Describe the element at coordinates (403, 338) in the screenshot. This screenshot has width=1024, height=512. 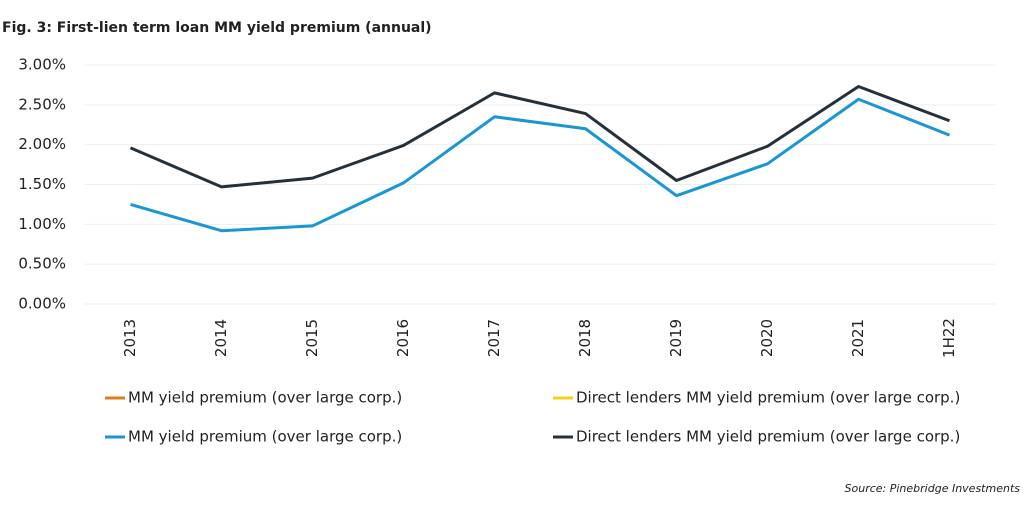
I see `x-tick-label: 2016` at that location.